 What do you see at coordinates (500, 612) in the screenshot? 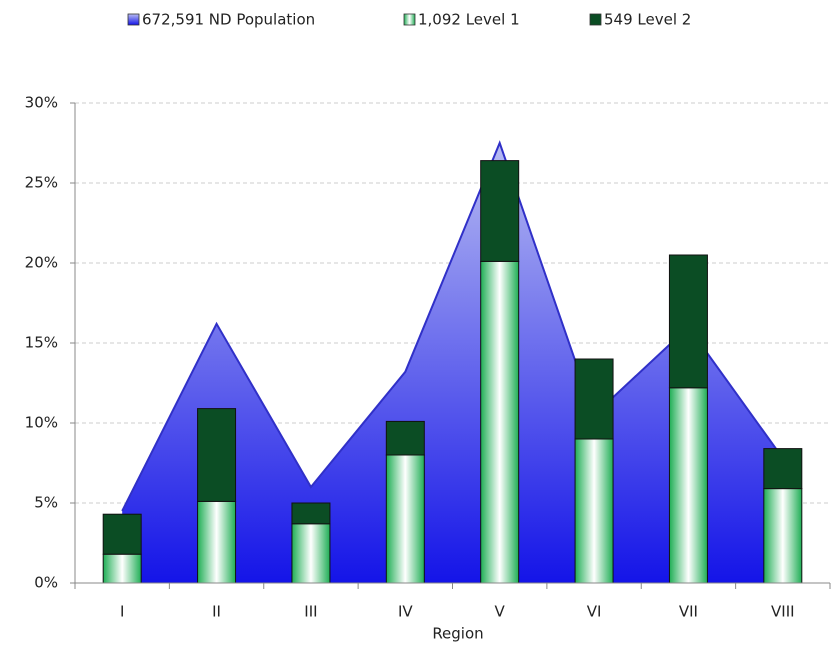
I see `x-tick-label: V` at bounding box center [500, 612].